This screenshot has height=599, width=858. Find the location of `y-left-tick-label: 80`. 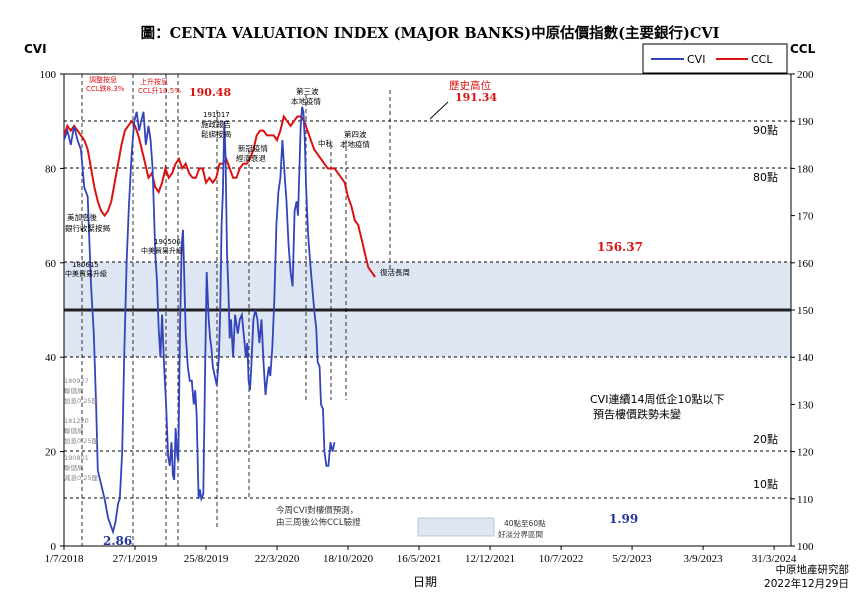

y-left-tick-label: 80 is located at coordinates (51, 169).